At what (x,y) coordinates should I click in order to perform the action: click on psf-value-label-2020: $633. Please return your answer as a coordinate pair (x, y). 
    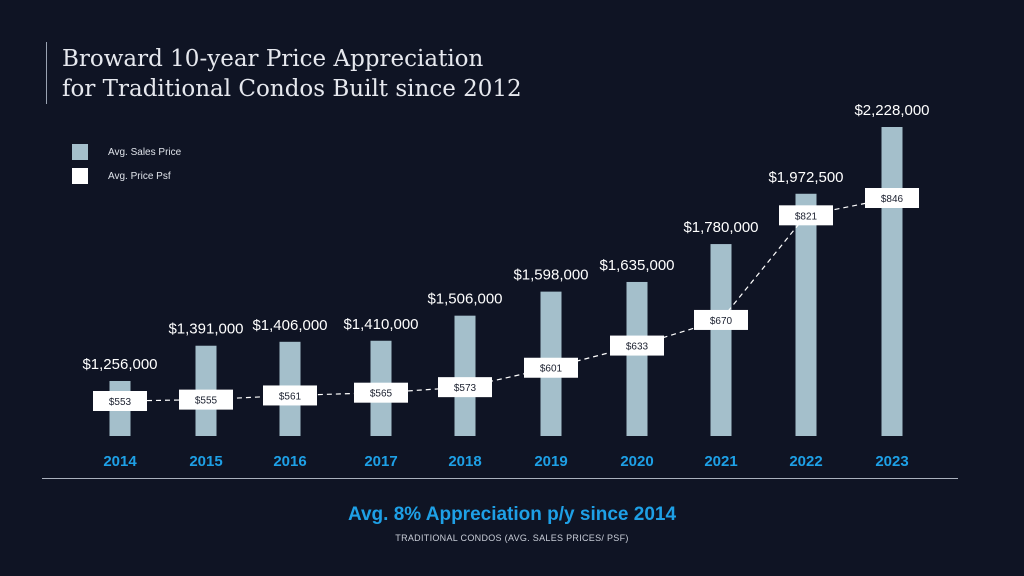
    Looking at the image, I should click on (637, 347).